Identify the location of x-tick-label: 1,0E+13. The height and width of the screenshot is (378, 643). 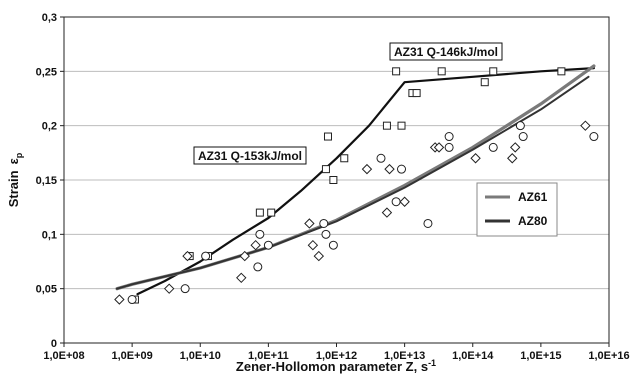
(404, 356).